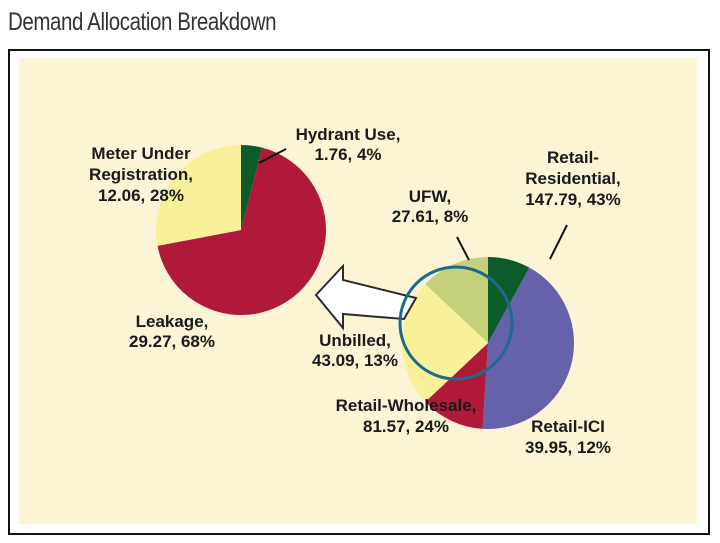 The height and width of the screenshot is (543, 720). I want to click on data-label-retail-residential: Retail- Residential, 147.79, 43%, so click(572, 178).